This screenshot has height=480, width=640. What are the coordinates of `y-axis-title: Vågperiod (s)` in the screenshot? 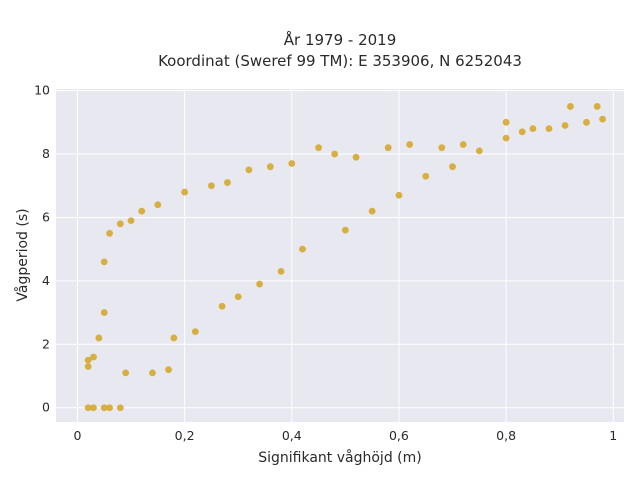 It's located at (22, 254).